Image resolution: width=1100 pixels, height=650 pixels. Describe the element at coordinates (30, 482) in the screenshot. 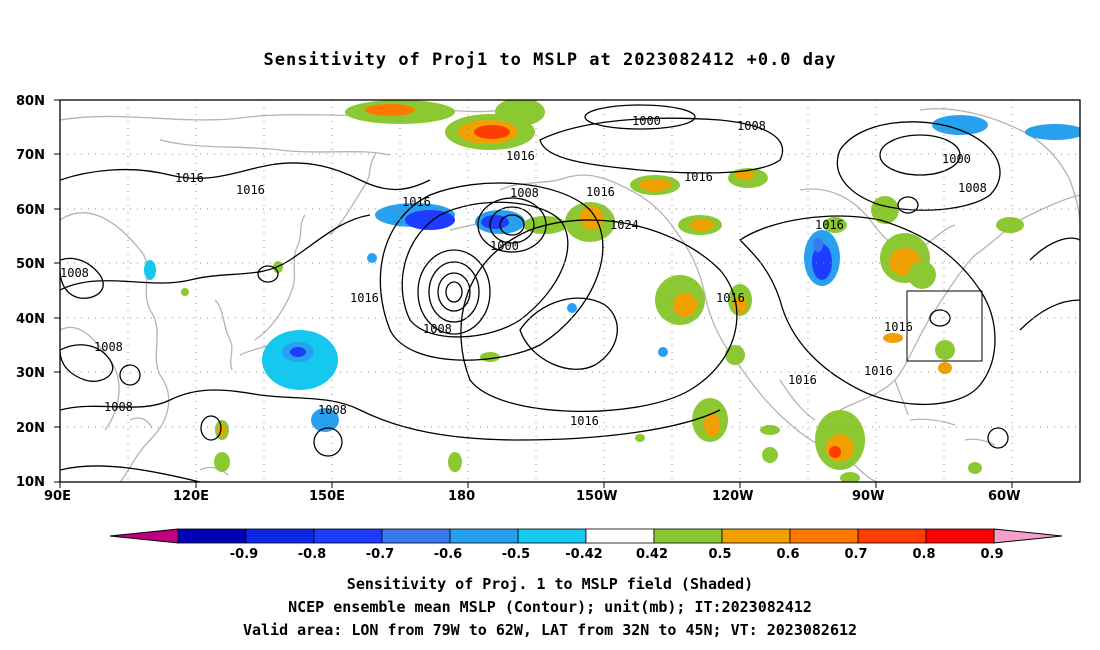

I see `lat-label: 10N` at that location.